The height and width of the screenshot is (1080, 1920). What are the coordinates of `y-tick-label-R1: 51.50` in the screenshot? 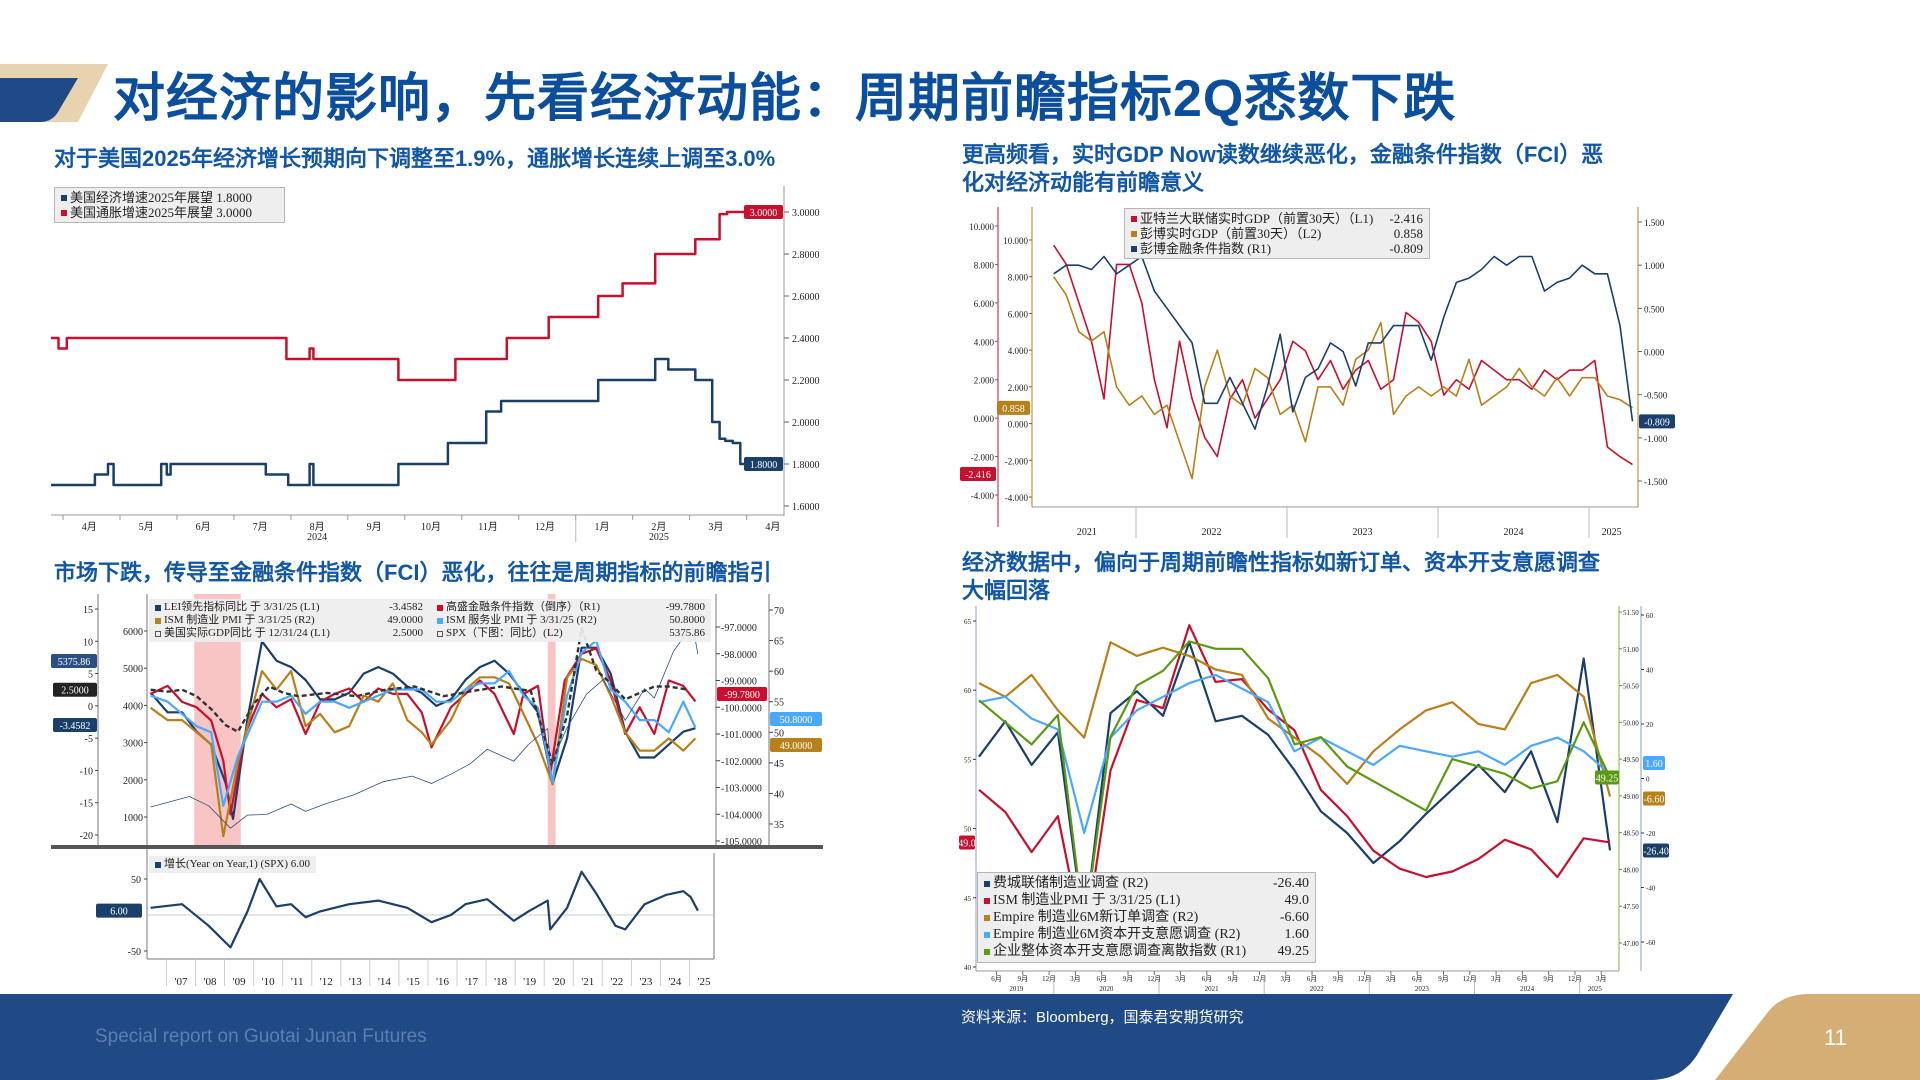 It's located at (1631, 613).